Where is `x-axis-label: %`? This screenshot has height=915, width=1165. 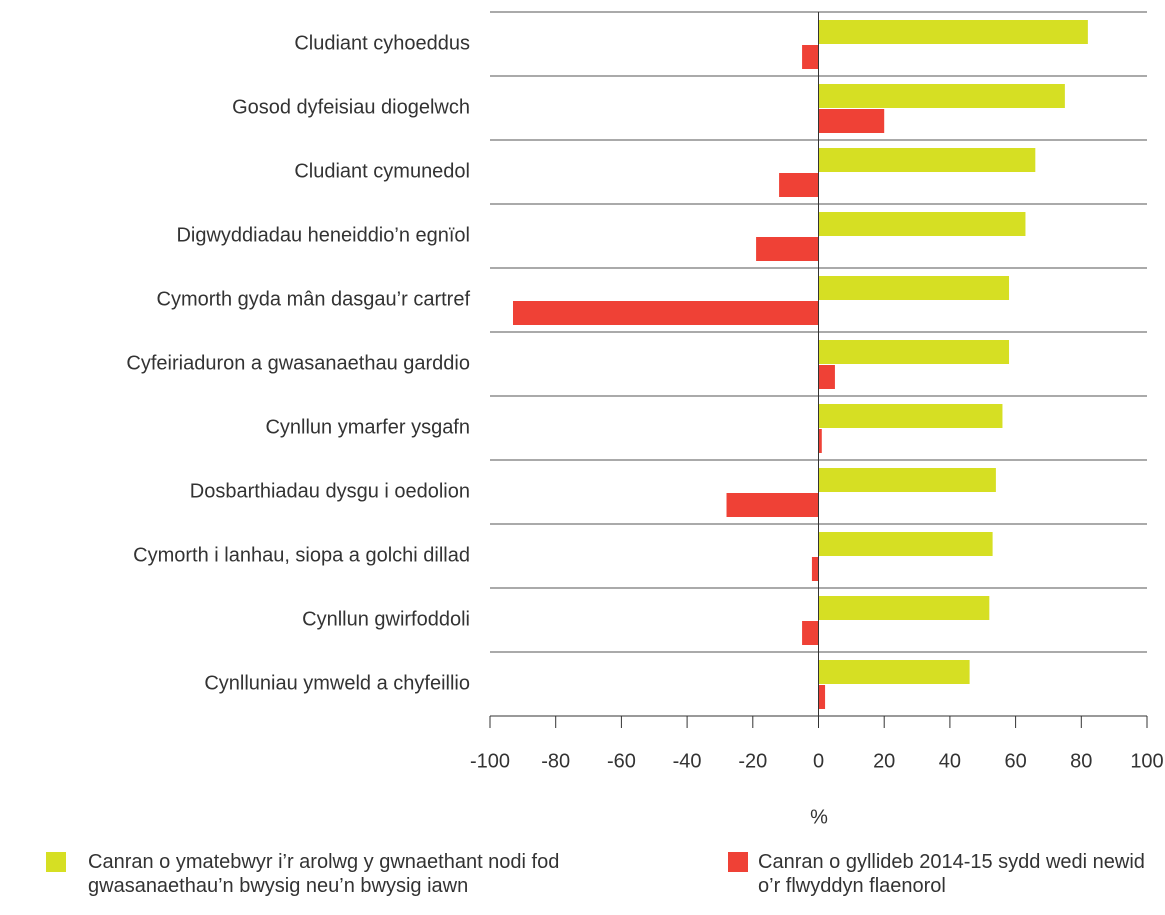 x-axis-label: % is located at coordinates (819, 817).